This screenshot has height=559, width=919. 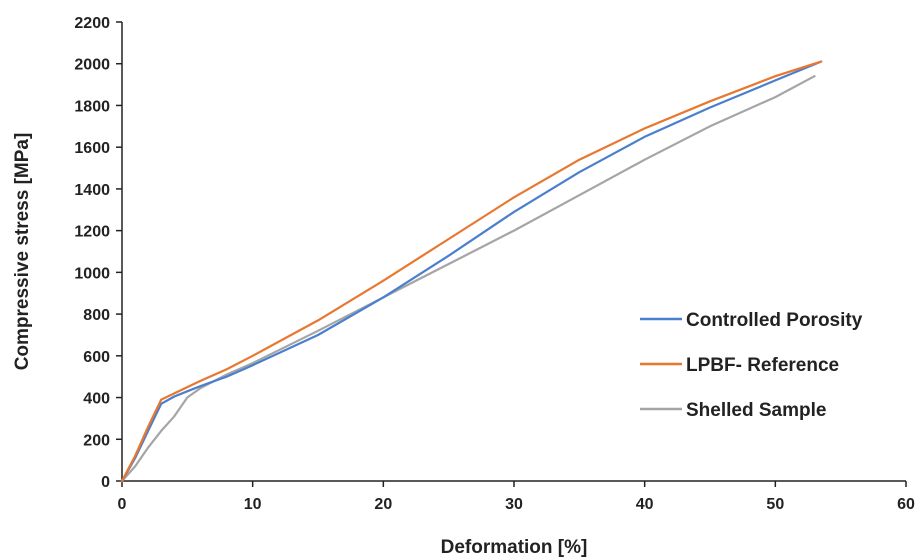 I want to click on x-tick-label: 10, so click(x=253, y=504).